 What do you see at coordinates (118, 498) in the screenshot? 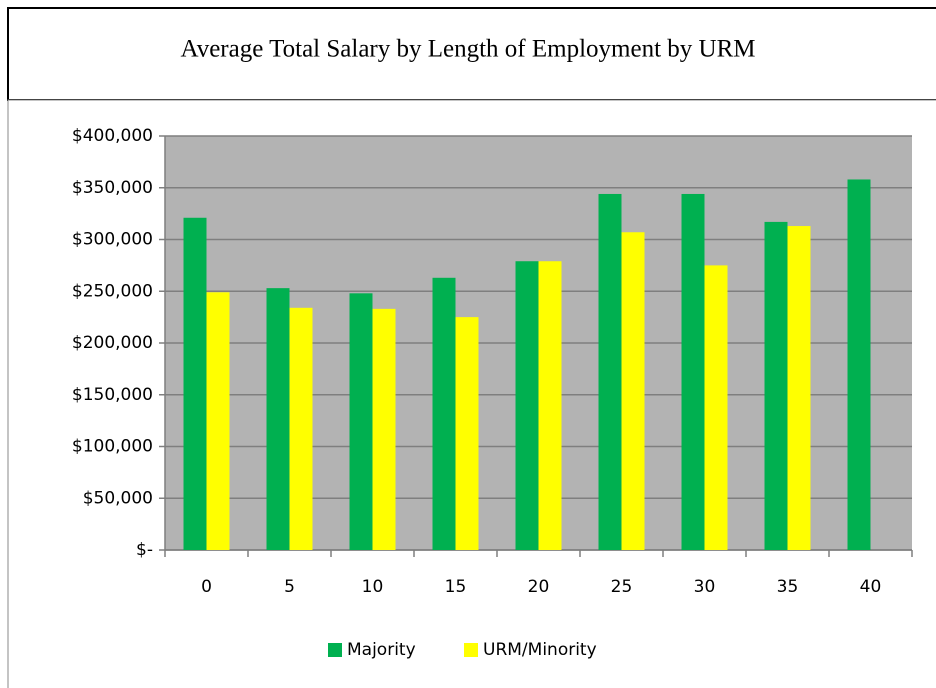
I see `y-tick-label: $50,000` at bounding box center [118, 498].